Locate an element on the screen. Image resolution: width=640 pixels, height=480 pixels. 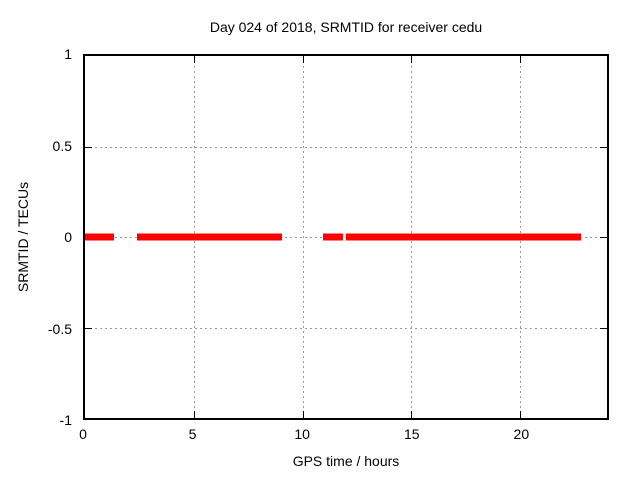
y-tick-label: 0.5 is located at coordinates (62, 145).